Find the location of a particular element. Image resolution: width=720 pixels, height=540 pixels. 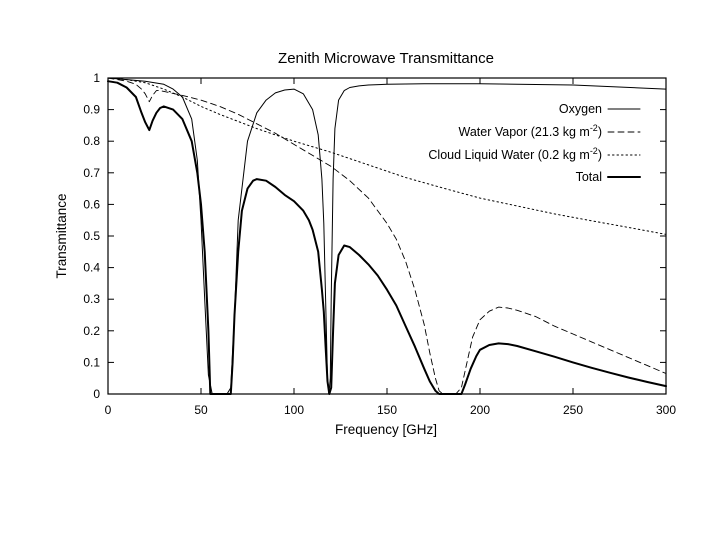

y-tick-label: 0.7 is located at coordinates (91, 173).